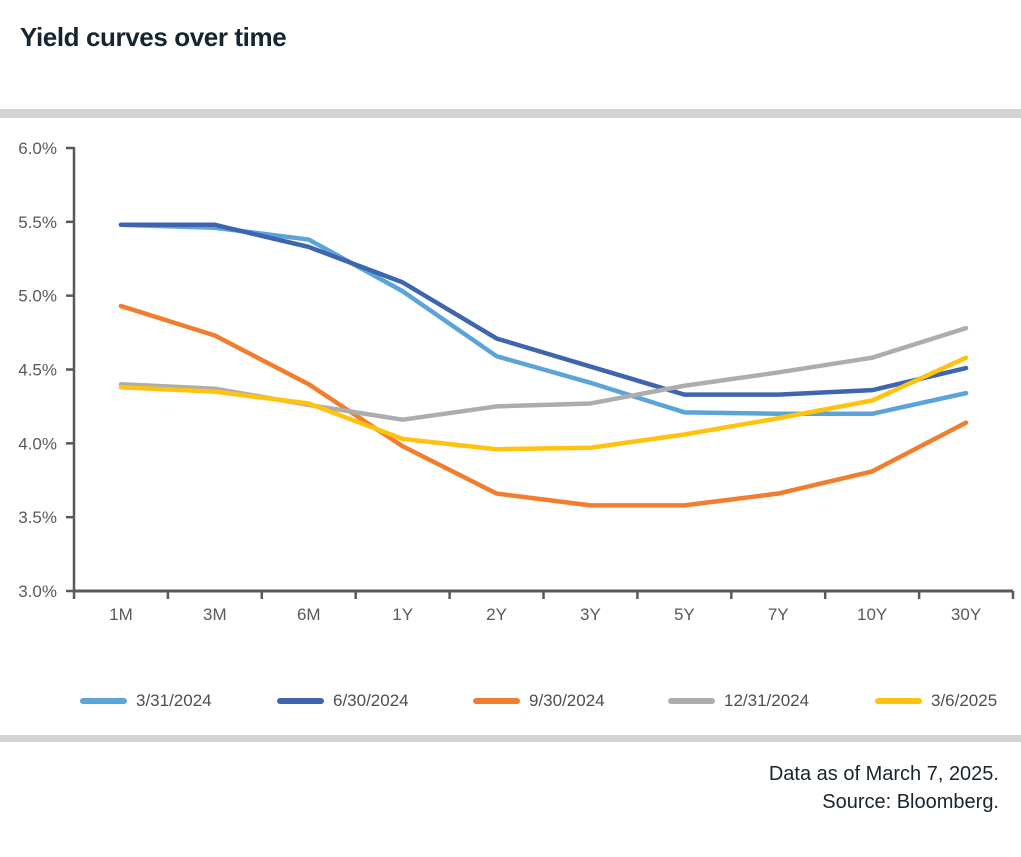  I want to click on x-axis-label: 10Y, so click(872, 614).